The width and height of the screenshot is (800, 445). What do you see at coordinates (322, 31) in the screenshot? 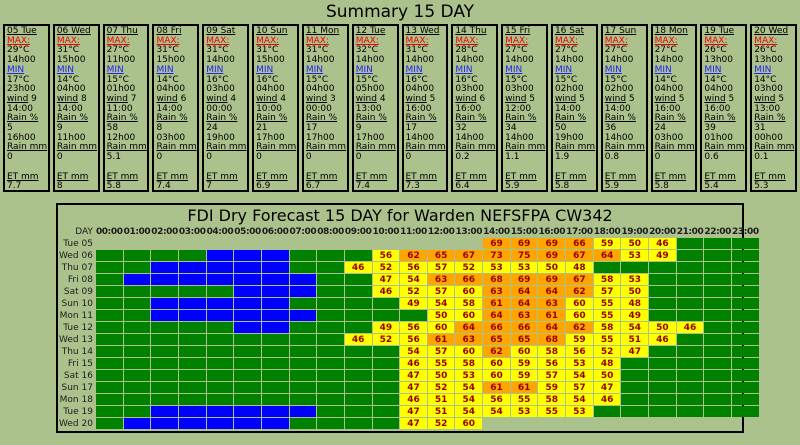
I see `day-link: 11 Mon` at bounding box center [322, 31].